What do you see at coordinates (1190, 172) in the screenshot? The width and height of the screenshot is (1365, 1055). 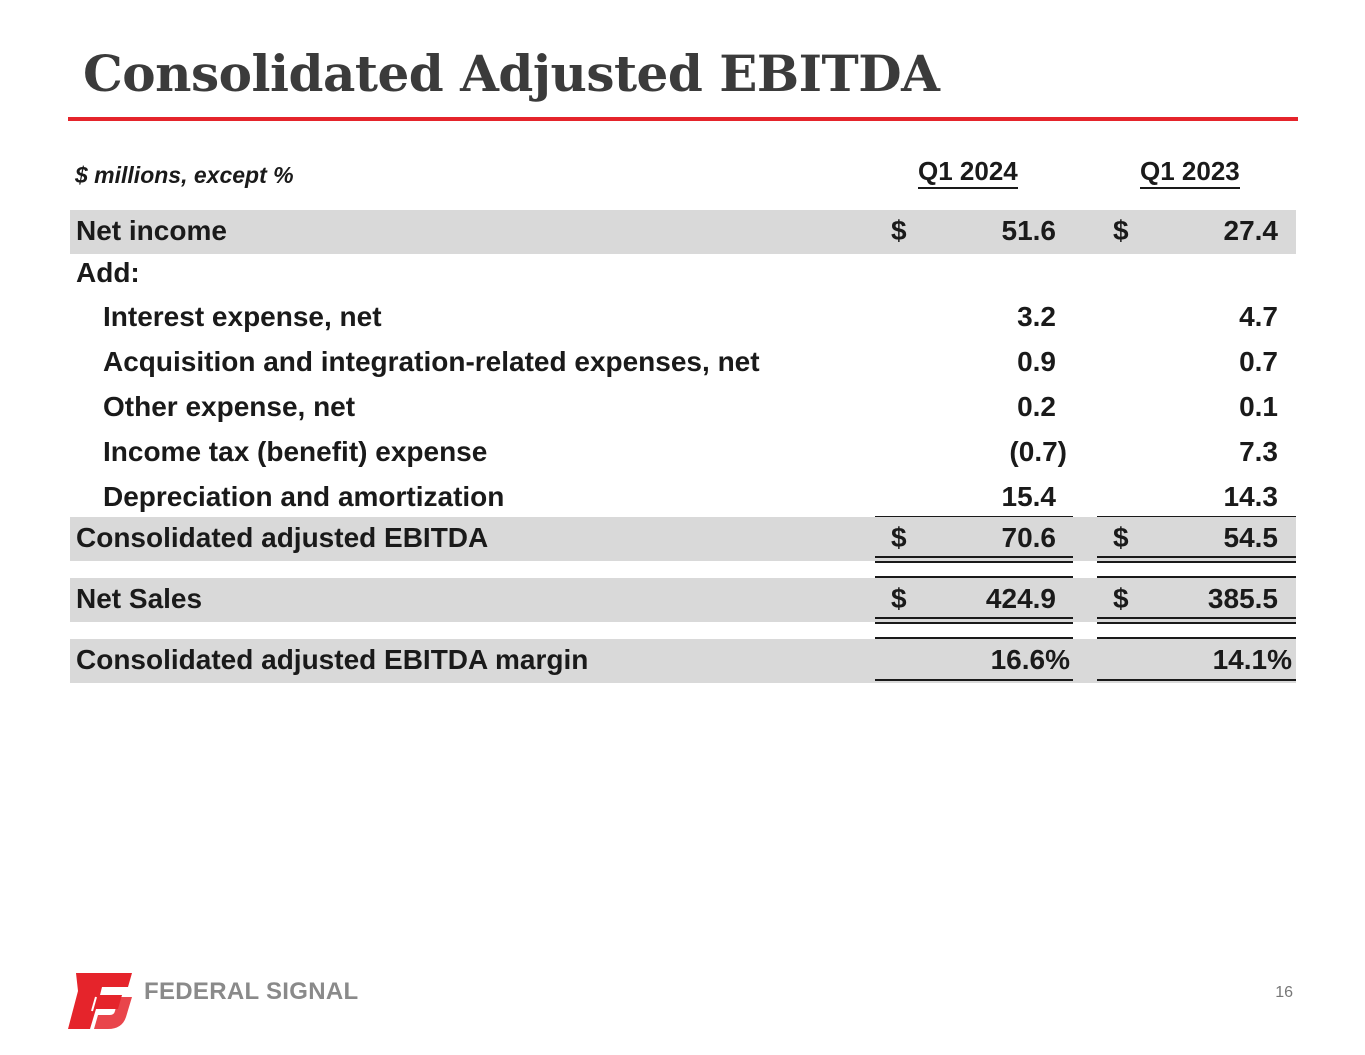 I see `column-header-q1-2023: Q1 2023` at bounding box center [1190, 172].